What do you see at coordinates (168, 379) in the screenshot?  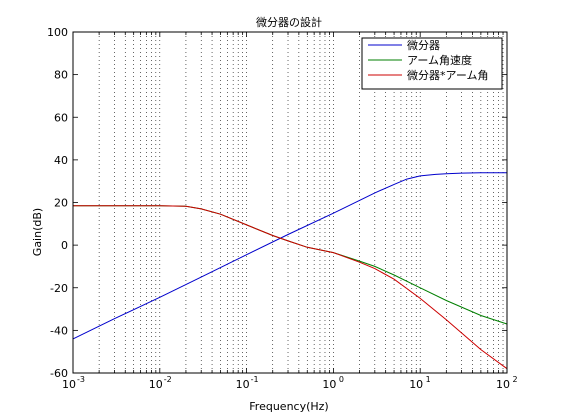 I see `x-tick-label-exponent: -2` at bounding box center [168, 379].